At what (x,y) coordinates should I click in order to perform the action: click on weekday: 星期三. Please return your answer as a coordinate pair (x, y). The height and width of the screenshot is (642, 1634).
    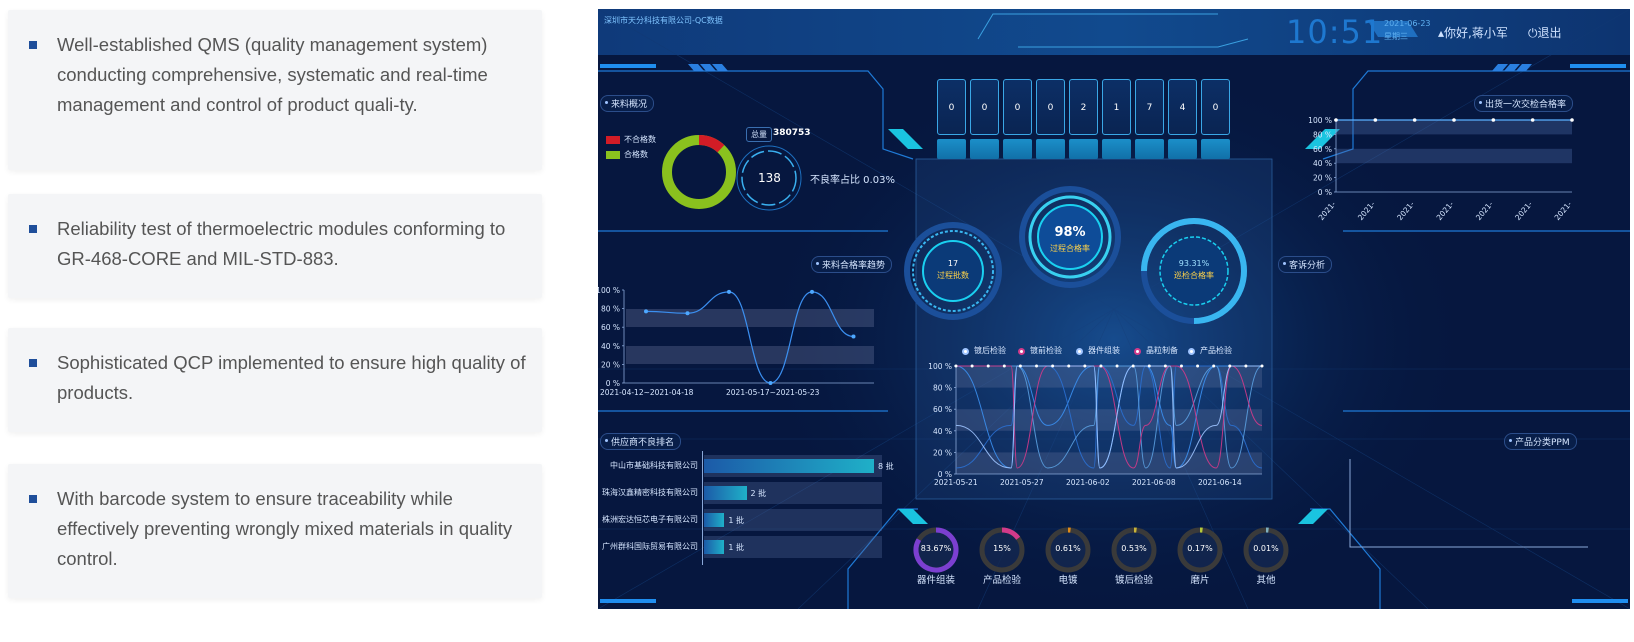
    Looking at the image, I should click on (1396, 36).